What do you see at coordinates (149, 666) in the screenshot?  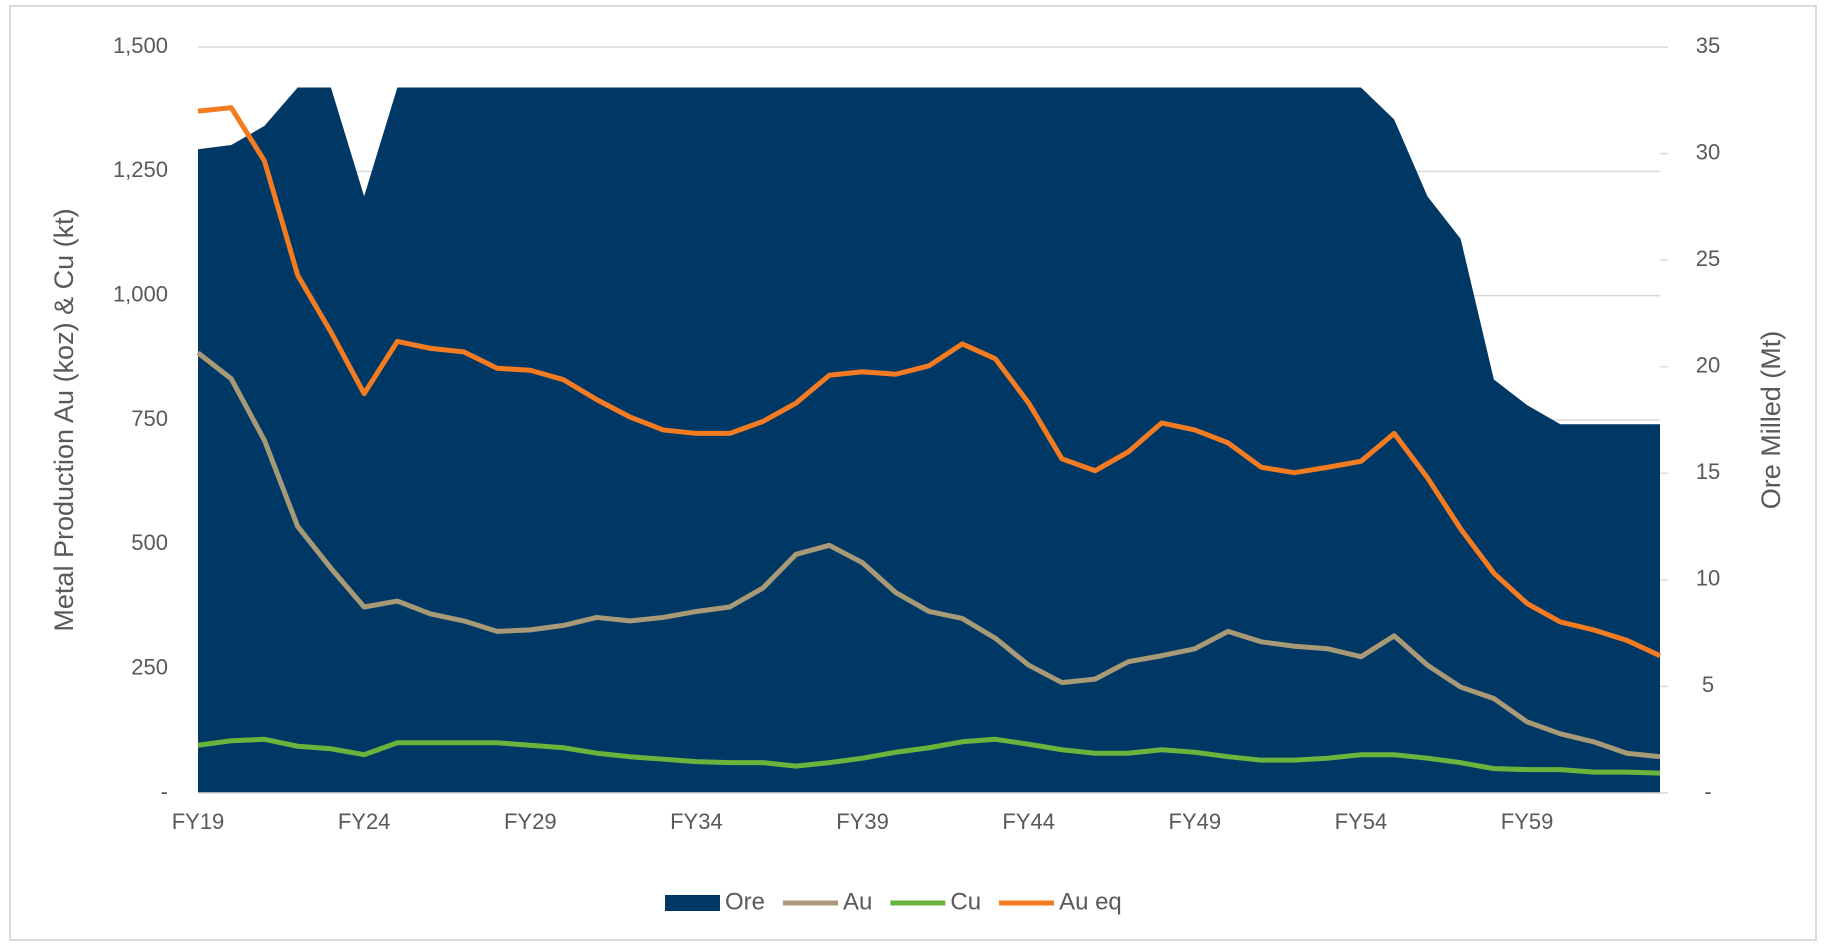 I see `y-tick-label: 250` at bounding box center [149, 666].